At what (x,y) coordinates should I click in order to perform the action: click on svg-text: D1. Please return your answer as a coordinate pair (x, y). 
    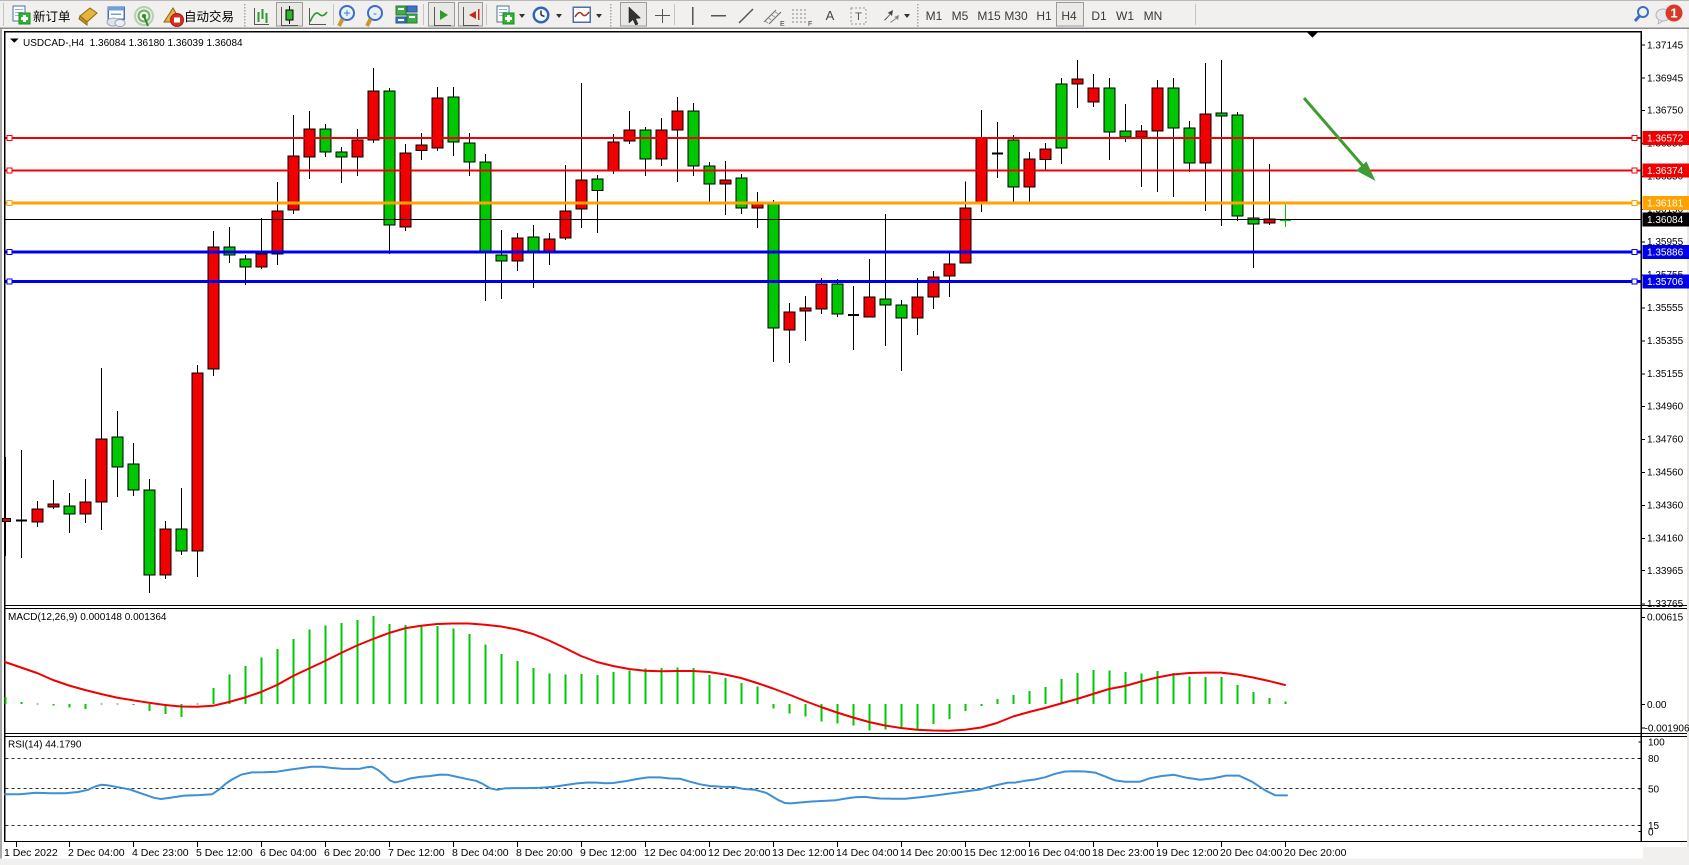
    Looking at the image, I should click on (1099, 16).